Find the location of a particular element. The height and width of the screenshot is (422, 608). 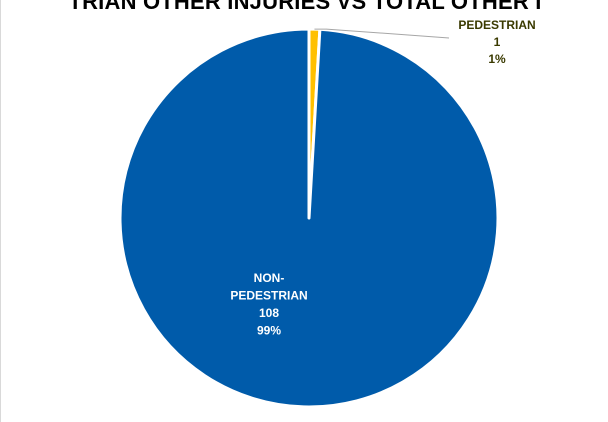

data-label-line: 1% is located at coordinates (497, 59).